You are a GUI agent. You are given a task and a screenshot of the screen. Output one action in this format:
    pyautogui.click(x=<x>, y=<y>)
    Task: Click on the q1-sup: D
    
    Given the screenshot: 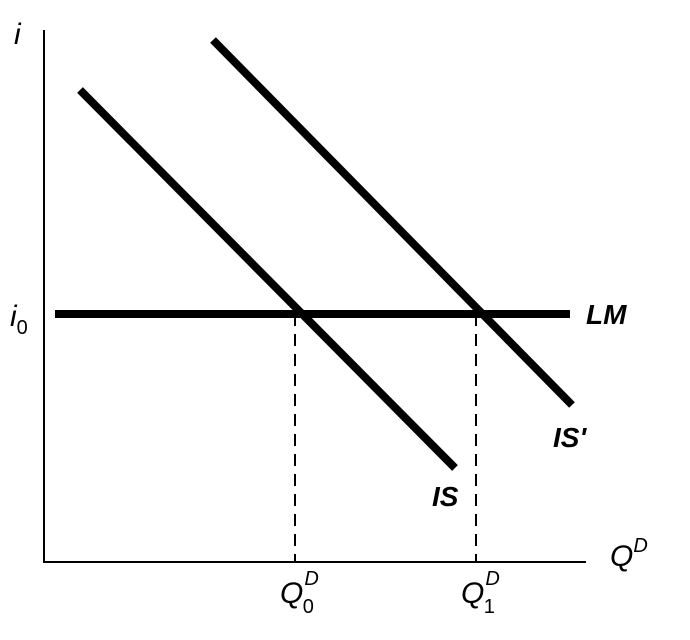 What is the action you would take?
    pyautogui.click(x=492, y=579)
    